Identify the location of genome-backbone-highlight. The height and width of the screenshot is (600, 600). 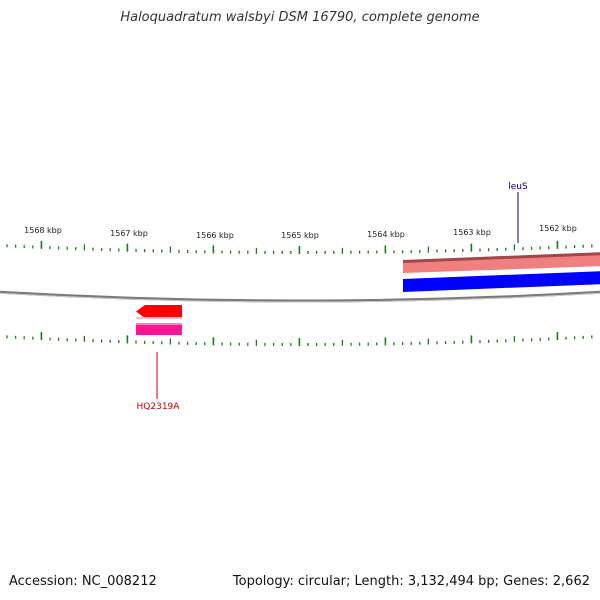
(300, 297).